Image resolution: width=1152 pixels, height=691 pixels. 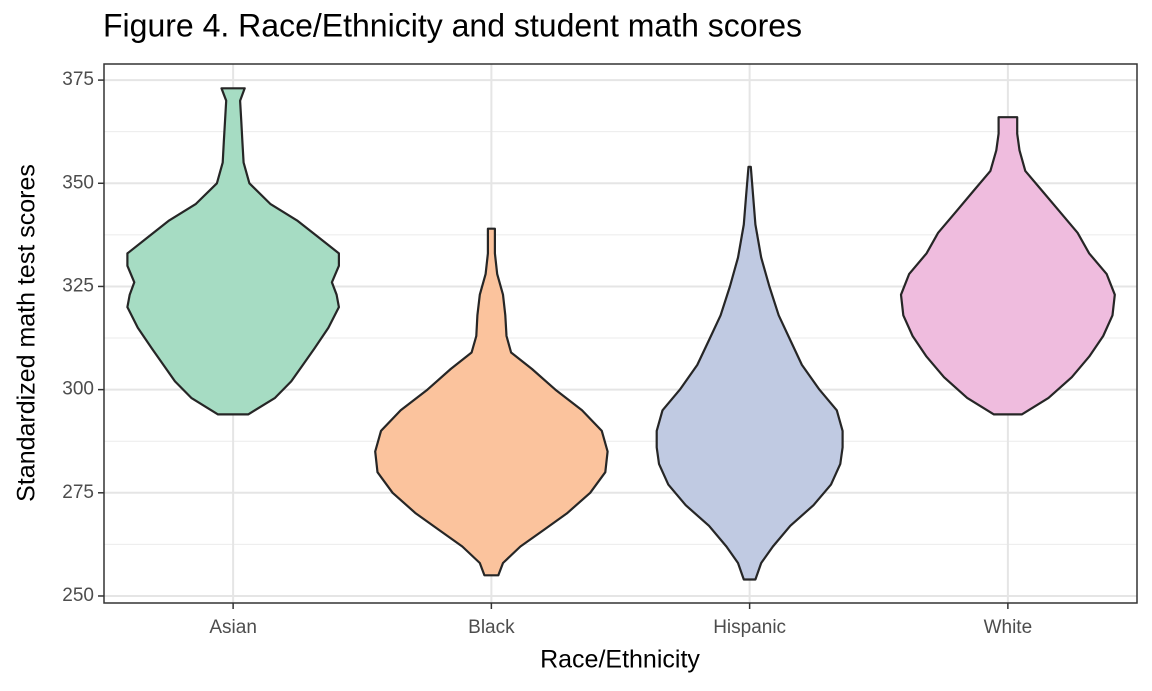 What do you see at coordinates (78, 285) in the screenshot?
I see `y-tick-label: 325` at bounding box center [78, 285].